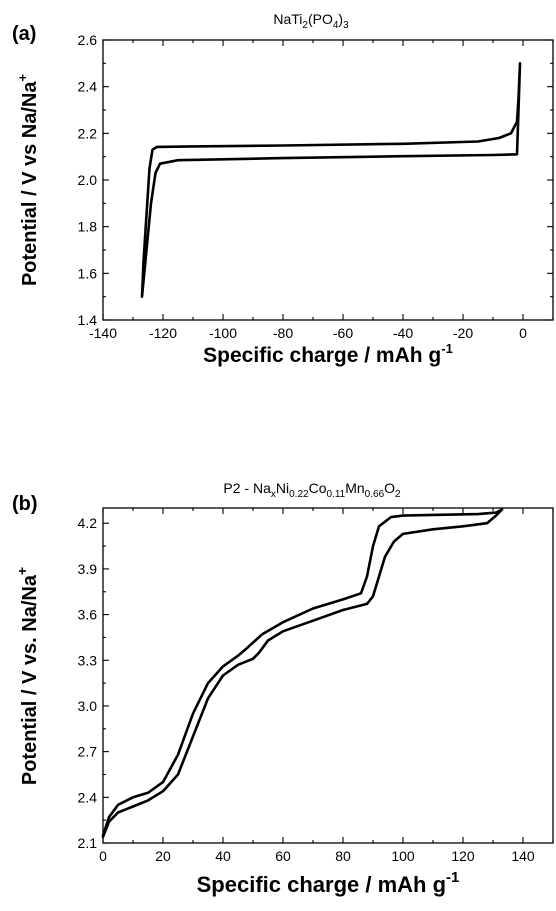 This screenshot has height=911, width=556. I want to click on panel-a-title: NaTi2(PO4)3, so click(311, 21).